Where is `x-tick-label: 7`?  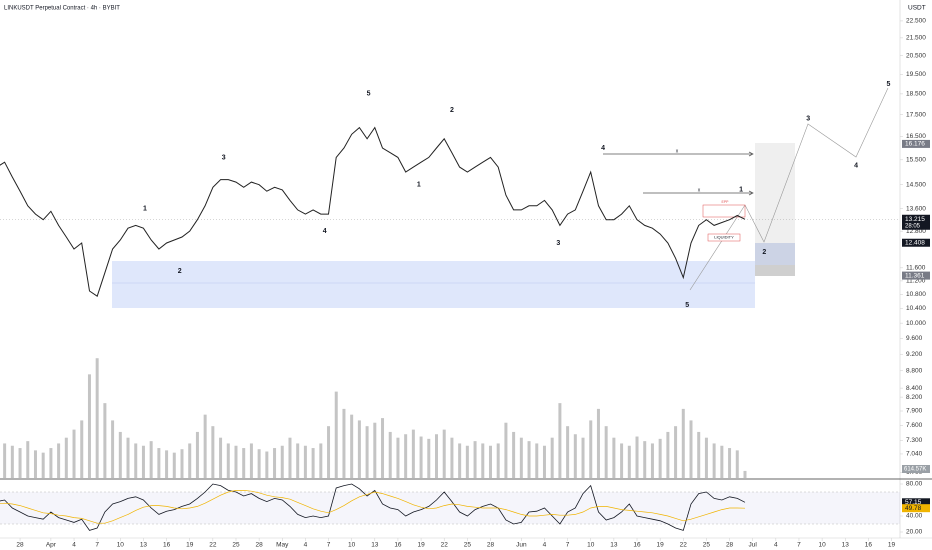 x-tick-label: 7 is located at coordinates (568, 545).